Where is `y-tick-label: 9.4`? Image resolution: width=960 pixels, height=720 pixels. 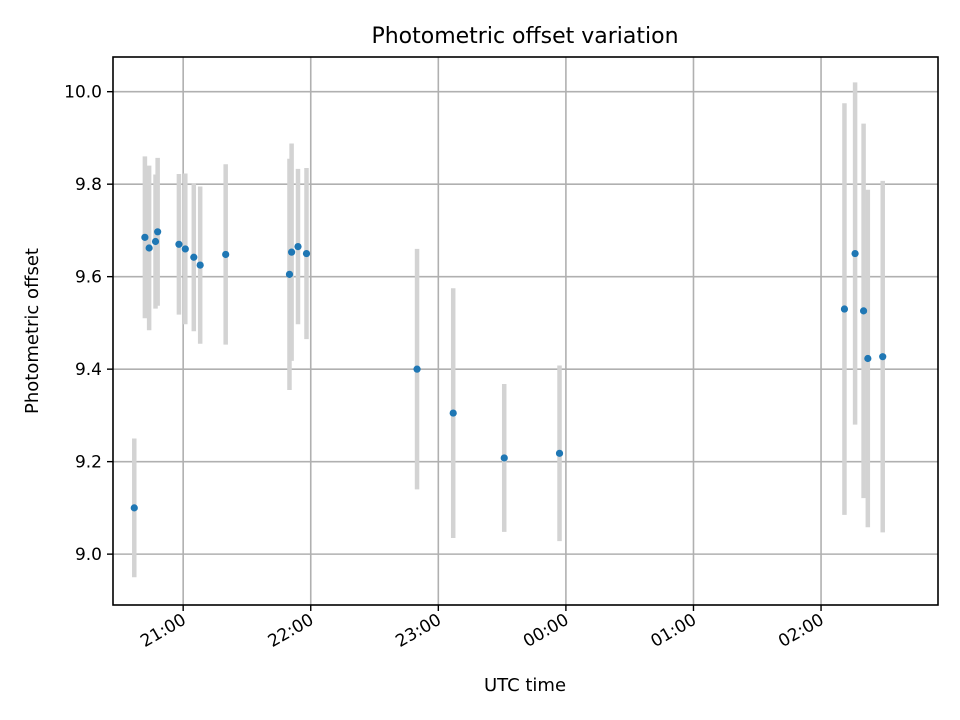
y-tick-label: 9.4 is located at coordinates (88, 370).